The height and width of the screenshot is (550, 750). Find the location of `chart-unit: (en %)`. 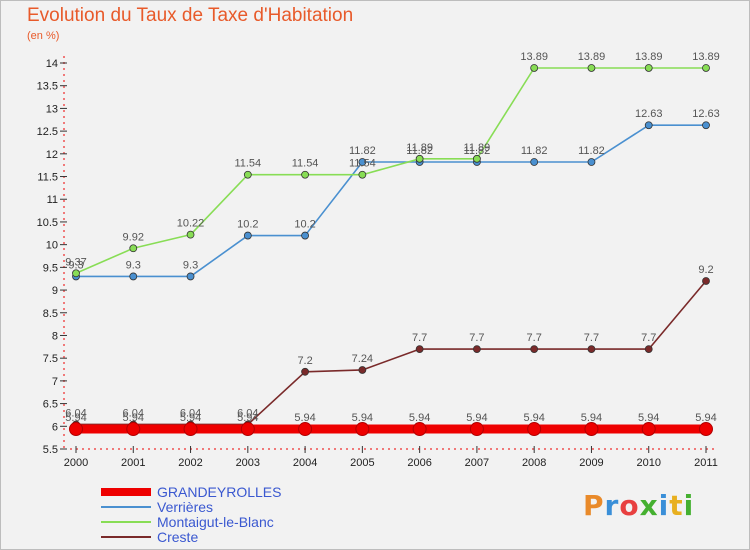

chart-unit: (en %) is located at coordinates (43, 36).